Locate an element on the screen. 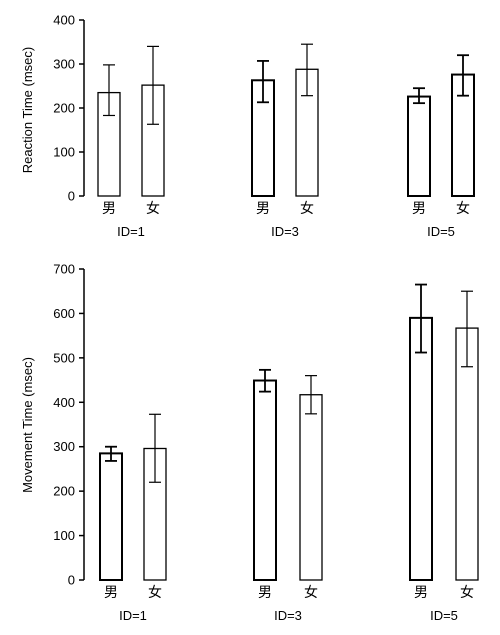 This screenshot has height=635, width=500. y-tick-label: 500 is located at coordinates (64, 357).